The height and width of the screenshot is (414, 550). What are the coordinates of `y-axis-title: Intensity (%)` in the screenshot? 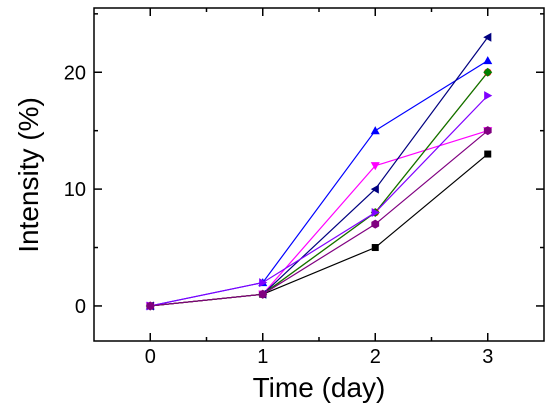 It's located at (28, 175).